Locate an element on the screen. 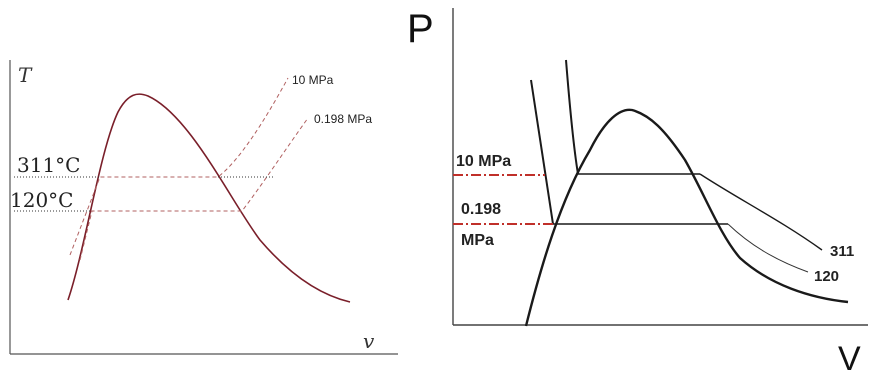 Image resolution: width=875 pixels, height=372 pixels. tv-y-axis-label: T is located at coordinates (25, 75).